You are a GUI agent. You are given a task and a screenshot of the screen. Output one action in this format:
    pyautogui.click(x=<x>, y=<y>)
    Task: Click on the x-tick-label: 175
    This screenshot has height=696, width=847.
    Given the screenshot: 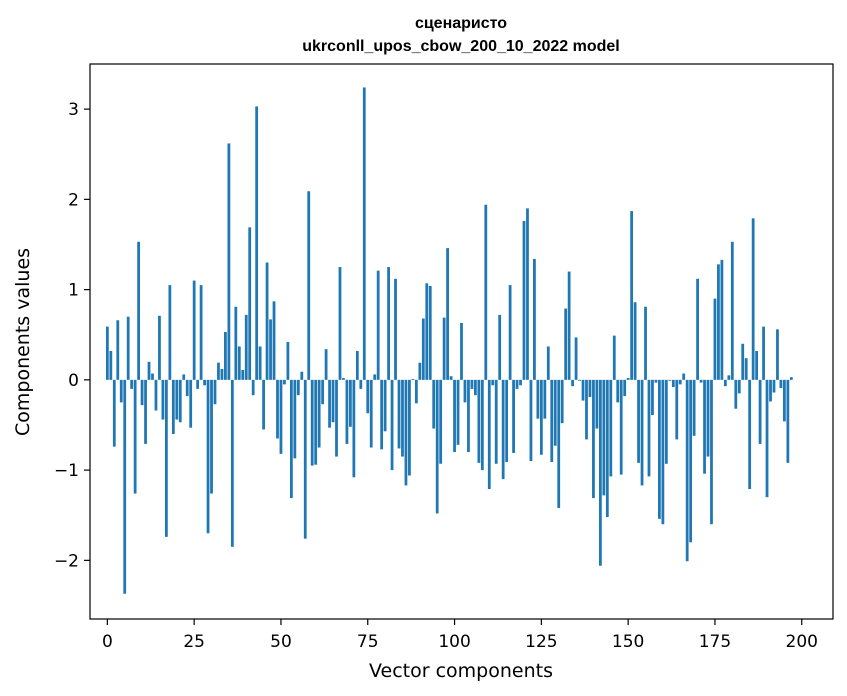 What is the action you would take?
    pyautogui.click(x=715, y=642)
    